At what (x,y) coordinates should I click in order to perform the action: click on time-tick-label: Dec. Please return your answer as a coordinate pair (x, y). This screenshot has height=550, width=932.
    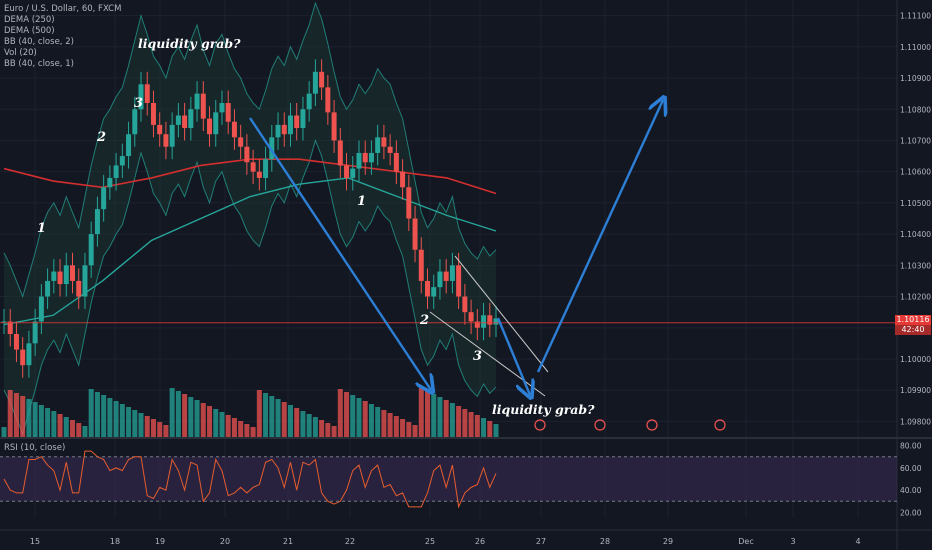
    Looking at the image, I should click on (745, 541).